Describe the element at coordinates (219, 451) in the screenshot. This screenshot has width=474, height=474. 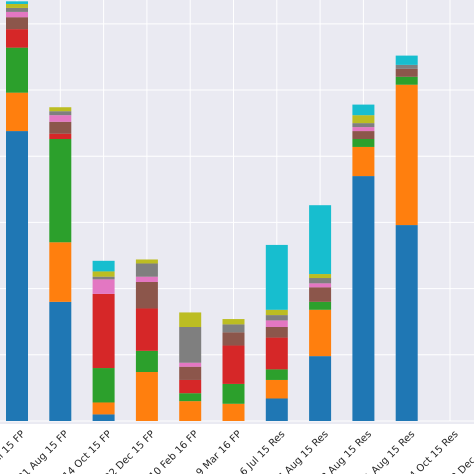
I see `x-tick-label-5: 9 Mar 16 FP` at that location.